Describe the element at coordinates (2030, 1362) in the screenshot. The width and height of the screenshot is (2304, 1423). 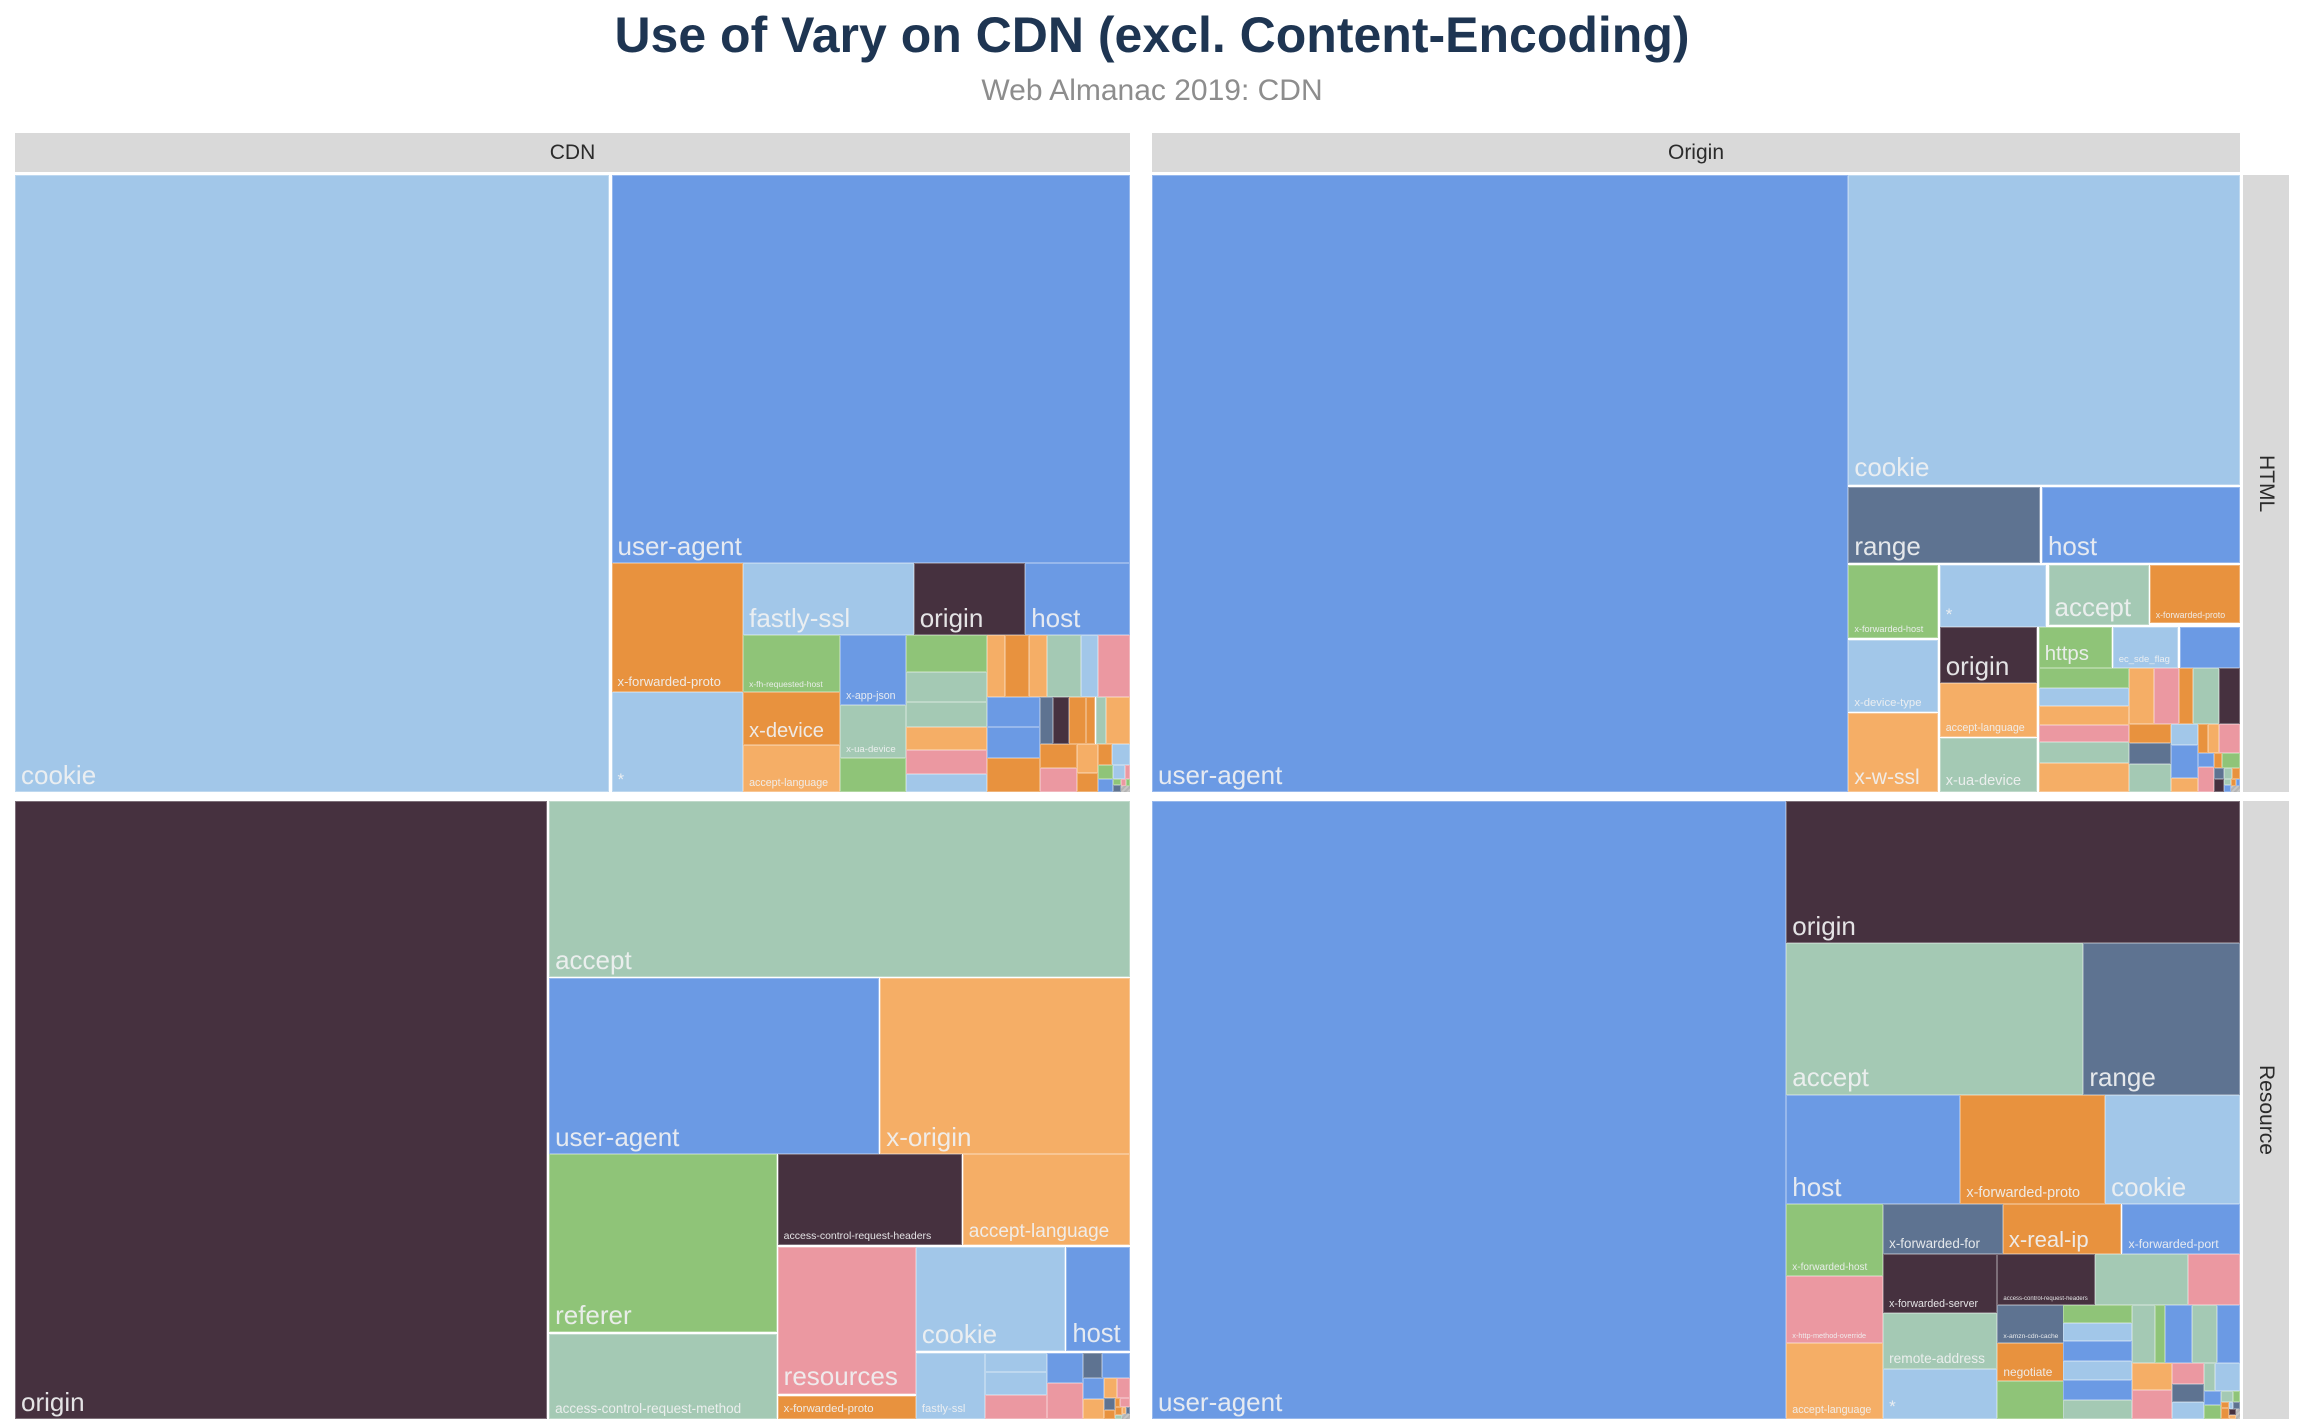
I see `treemap-cell-negotiate: negotiate` at that location.